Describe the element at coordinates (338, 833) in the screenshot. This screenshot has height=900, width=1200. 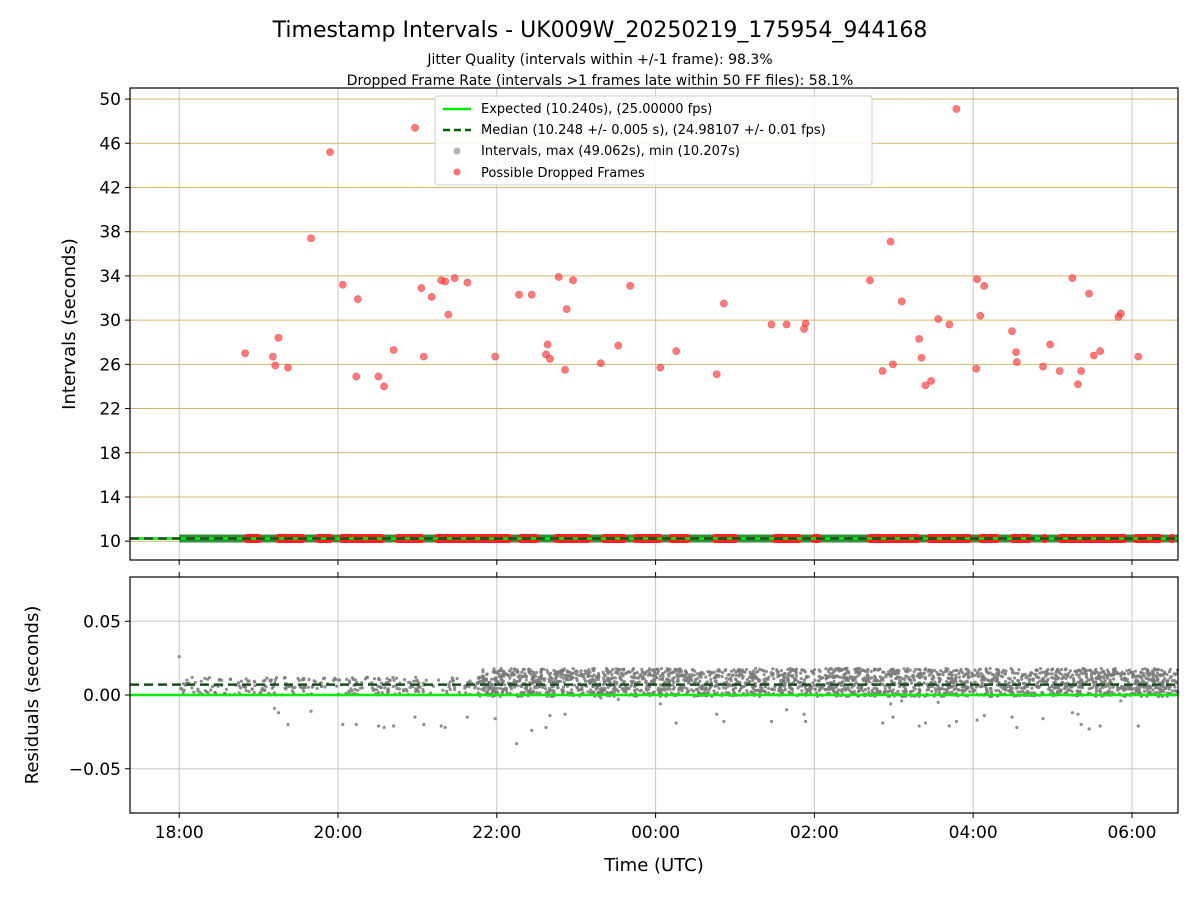
I see `x-tick-label: 20:00` at that location.